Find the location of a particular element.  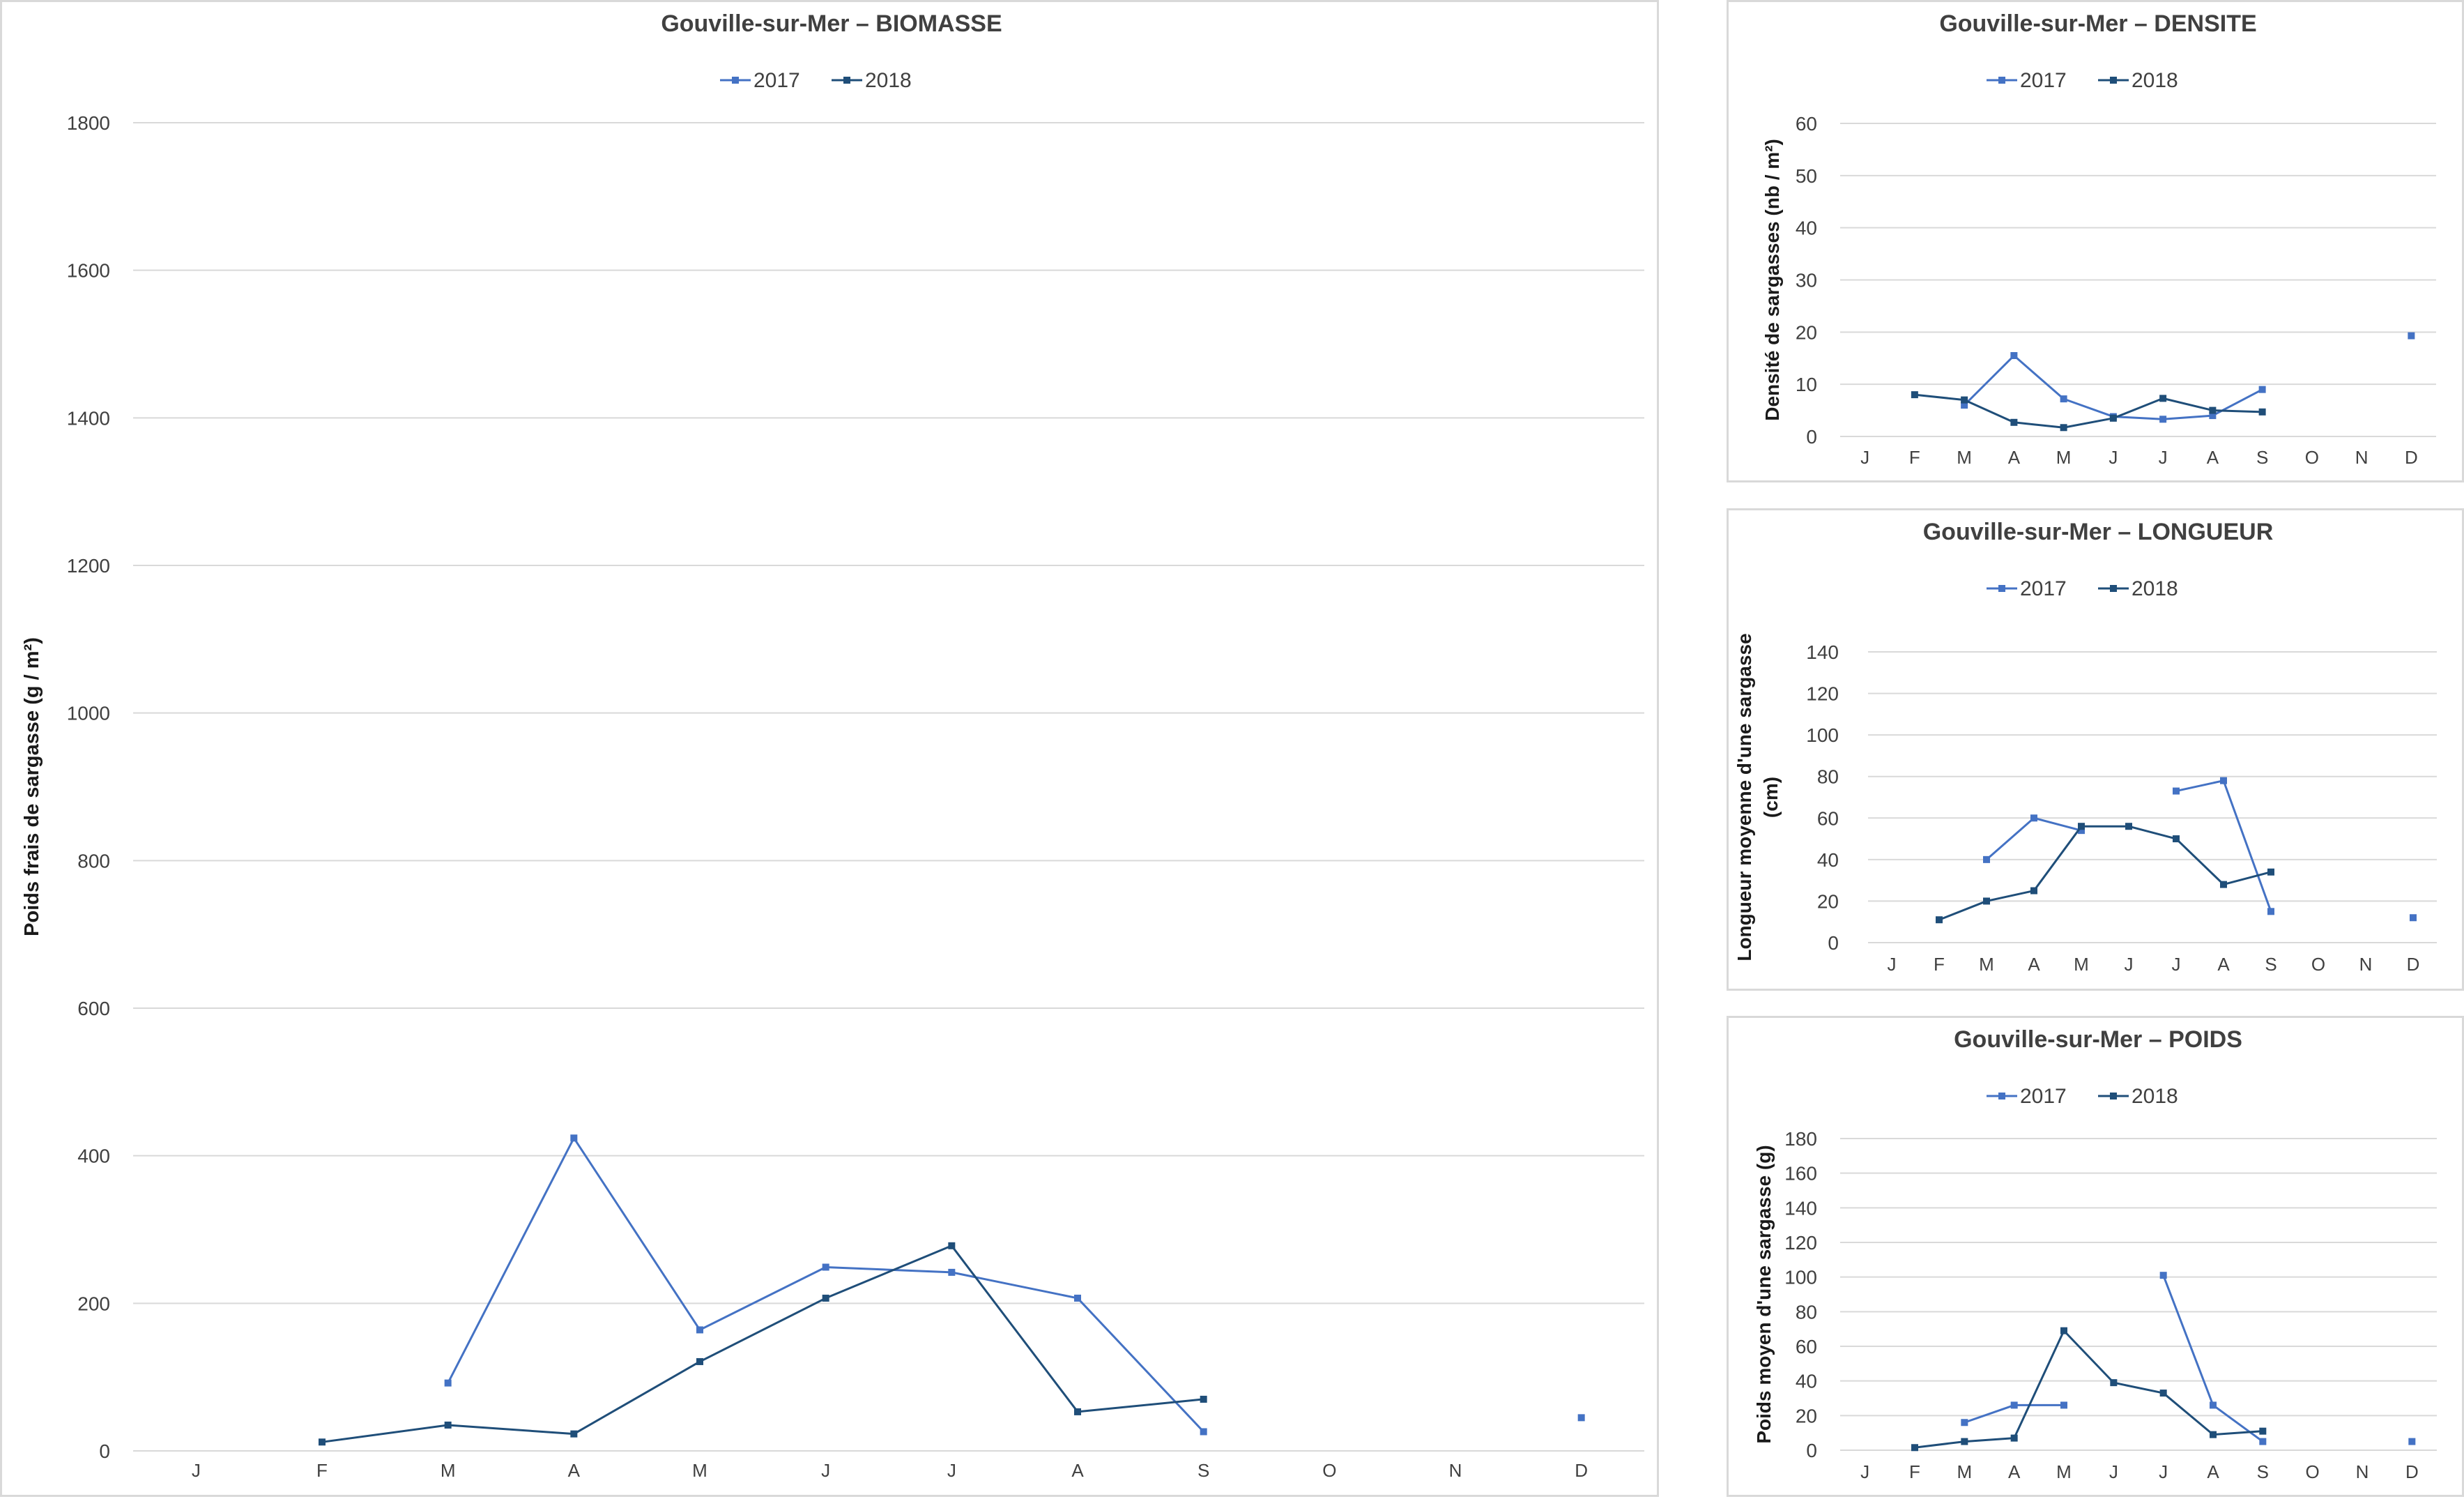

biomasse-x-tick-label: N is located at coordinates (1455, 1471).